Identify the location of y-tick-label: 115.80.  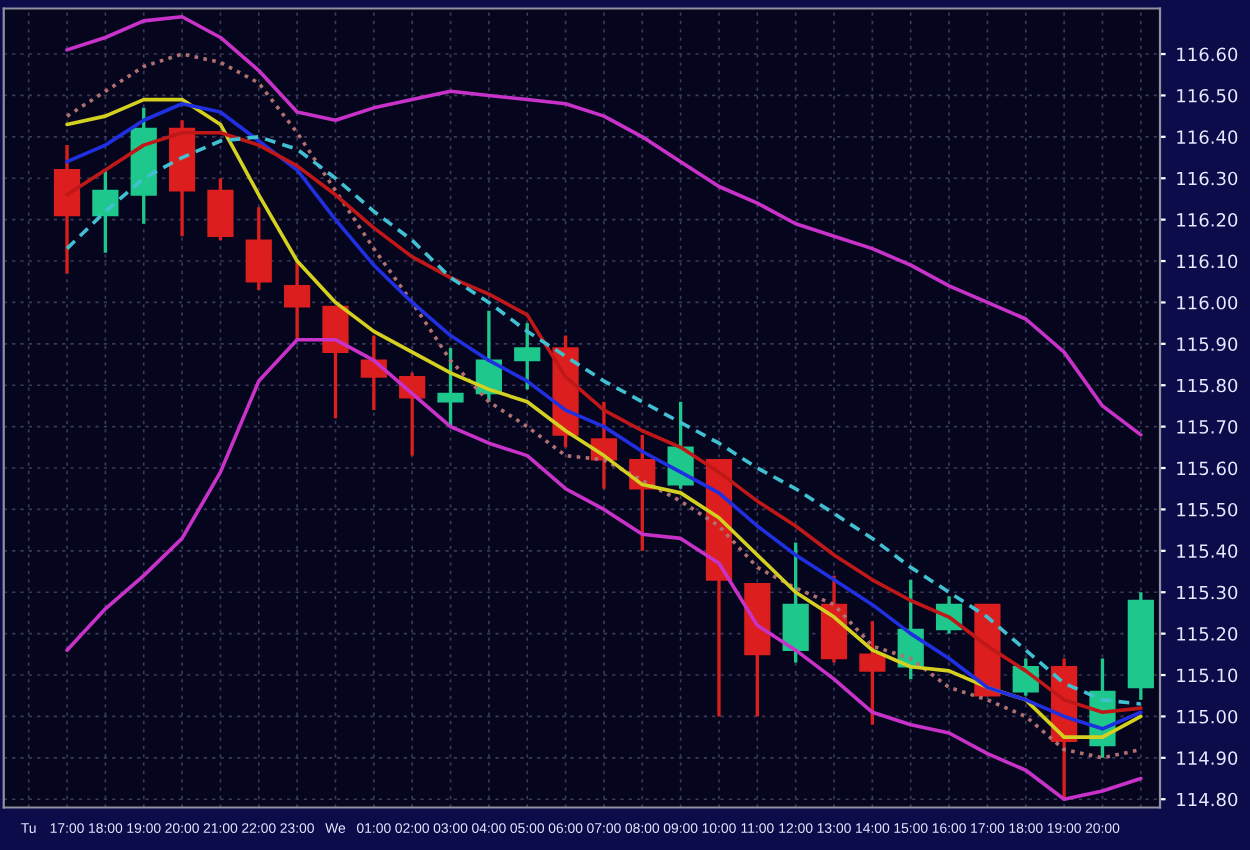
(1207, 385).